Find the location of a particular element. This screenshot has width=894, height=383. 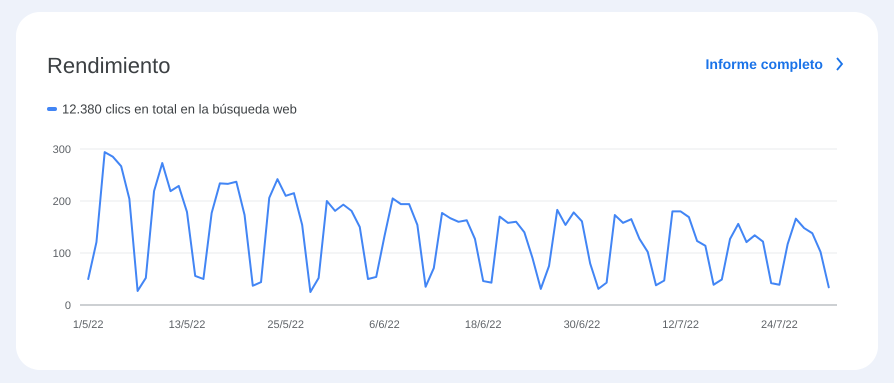

x-tick-label: 1/5/22 is located at coordinates (88, 325).